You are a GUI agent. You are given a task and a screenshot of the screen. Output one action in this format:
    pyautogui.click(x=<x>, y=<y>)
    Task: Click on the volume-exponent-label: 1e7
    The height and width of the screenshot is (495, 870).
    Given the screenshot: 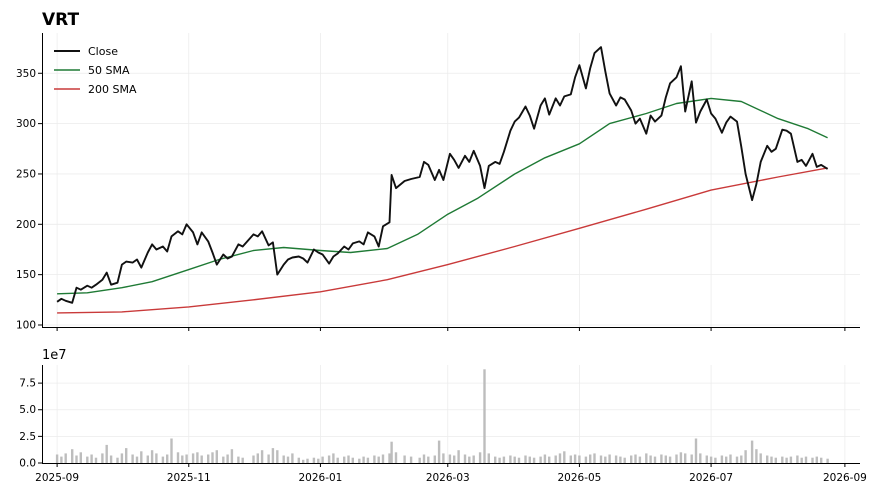 What is the action you would take?
    pyautogui.click(x=54, y=355)
    